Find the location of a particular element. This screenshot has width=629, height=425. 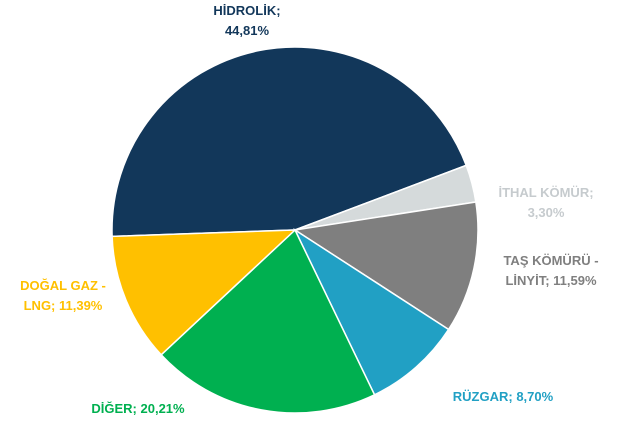

data-label: DİĞER; 20,21% is located at coordinates (138, 408).